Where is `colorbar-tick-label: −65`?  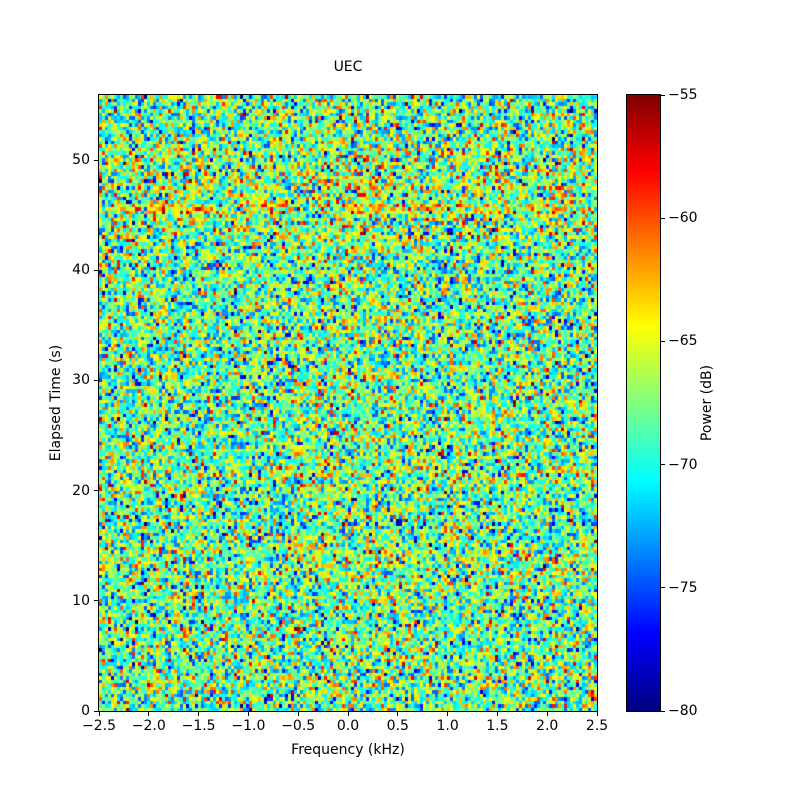
colorbar-tick-label: −65 is located at coordinates (683, 341).